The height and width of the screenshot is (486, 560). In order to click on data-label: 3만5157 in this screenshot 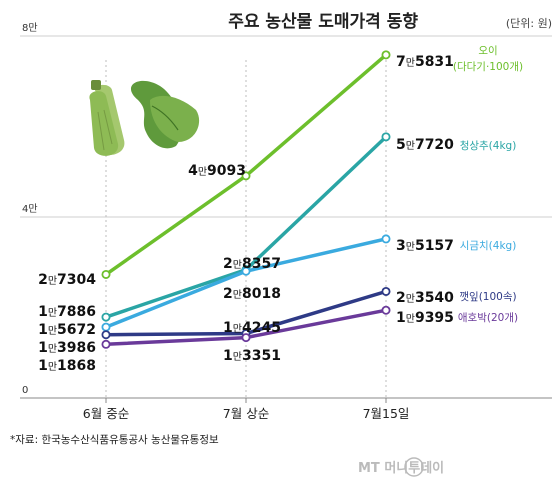, I will do `click(425, 246)`.